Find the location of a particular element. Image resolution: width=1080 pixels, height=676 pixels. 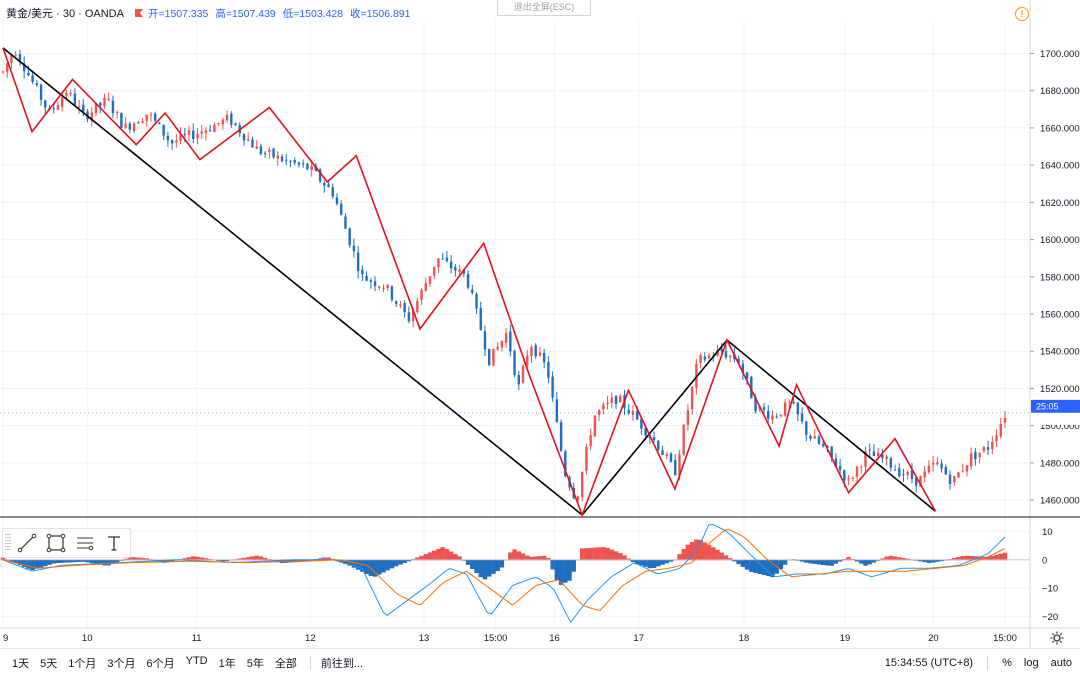

range-button: YTD is located at coordinates (196, 660).